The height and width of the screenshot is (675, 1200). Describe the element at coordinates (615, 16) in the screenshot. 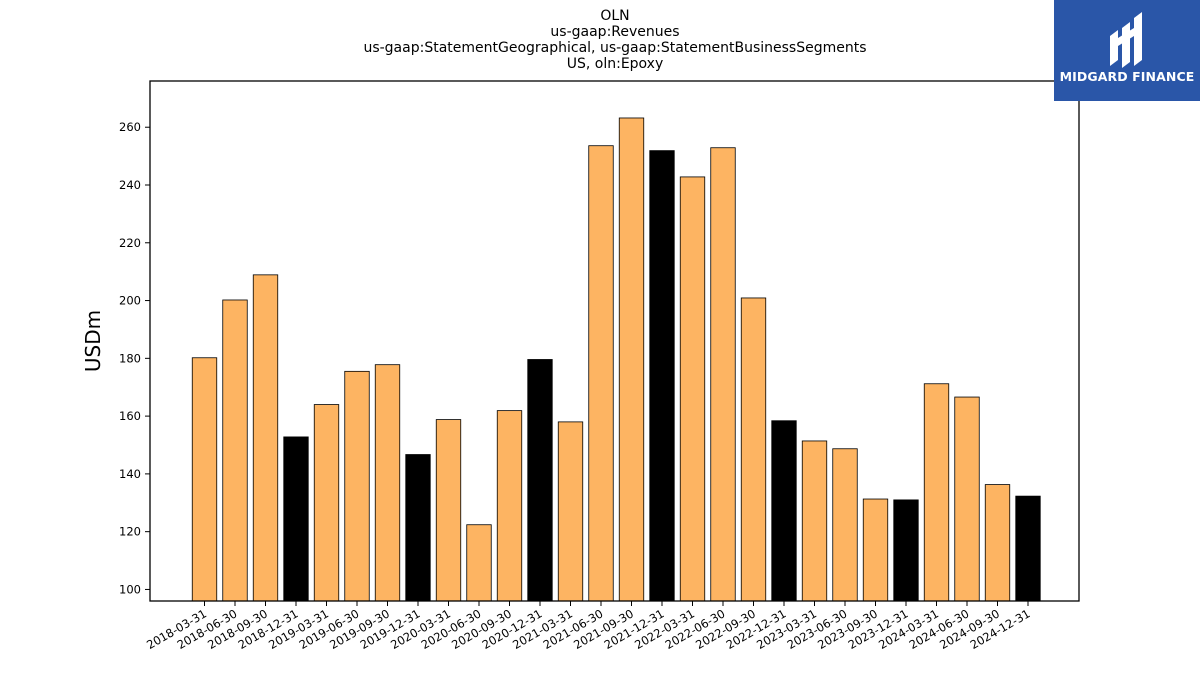

I see `title-line-1: OLN` at that location.